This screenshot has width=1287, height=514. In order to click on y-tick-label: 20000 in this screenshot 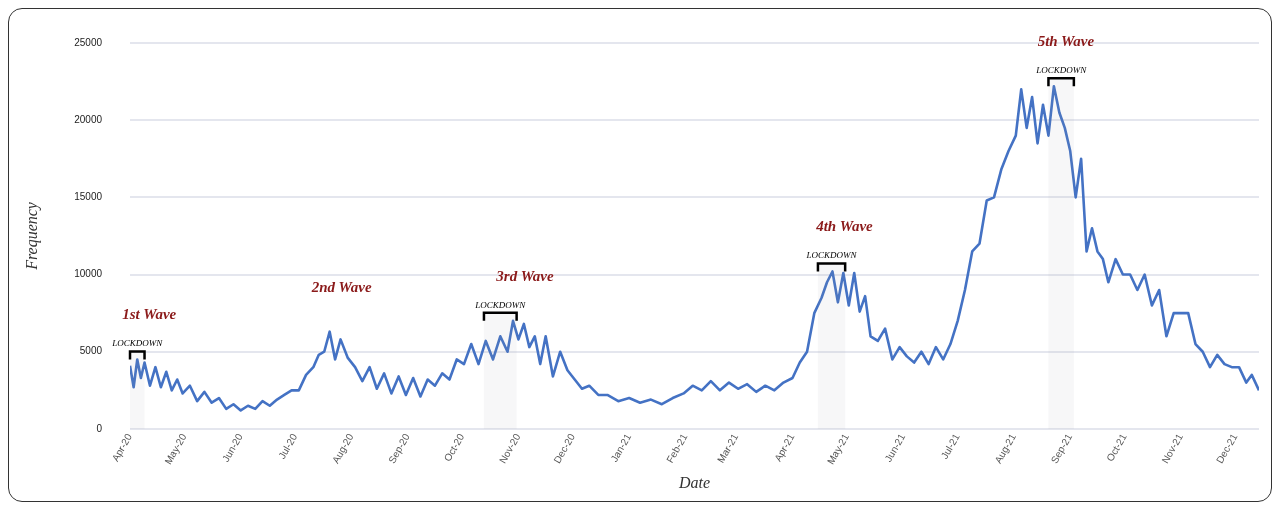, I will do `click(88, 119)`.